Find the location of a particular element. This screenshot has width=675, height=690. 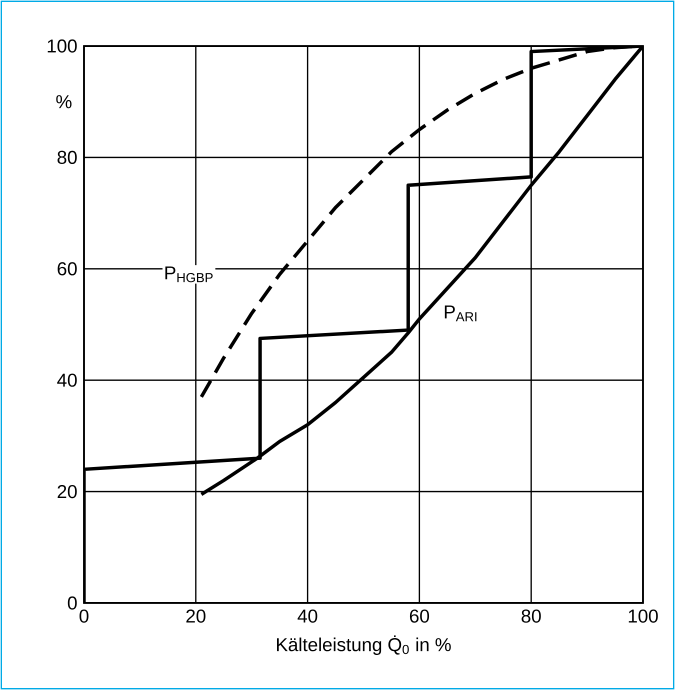

y-axis-title: % is located at coordinates (64, 101).